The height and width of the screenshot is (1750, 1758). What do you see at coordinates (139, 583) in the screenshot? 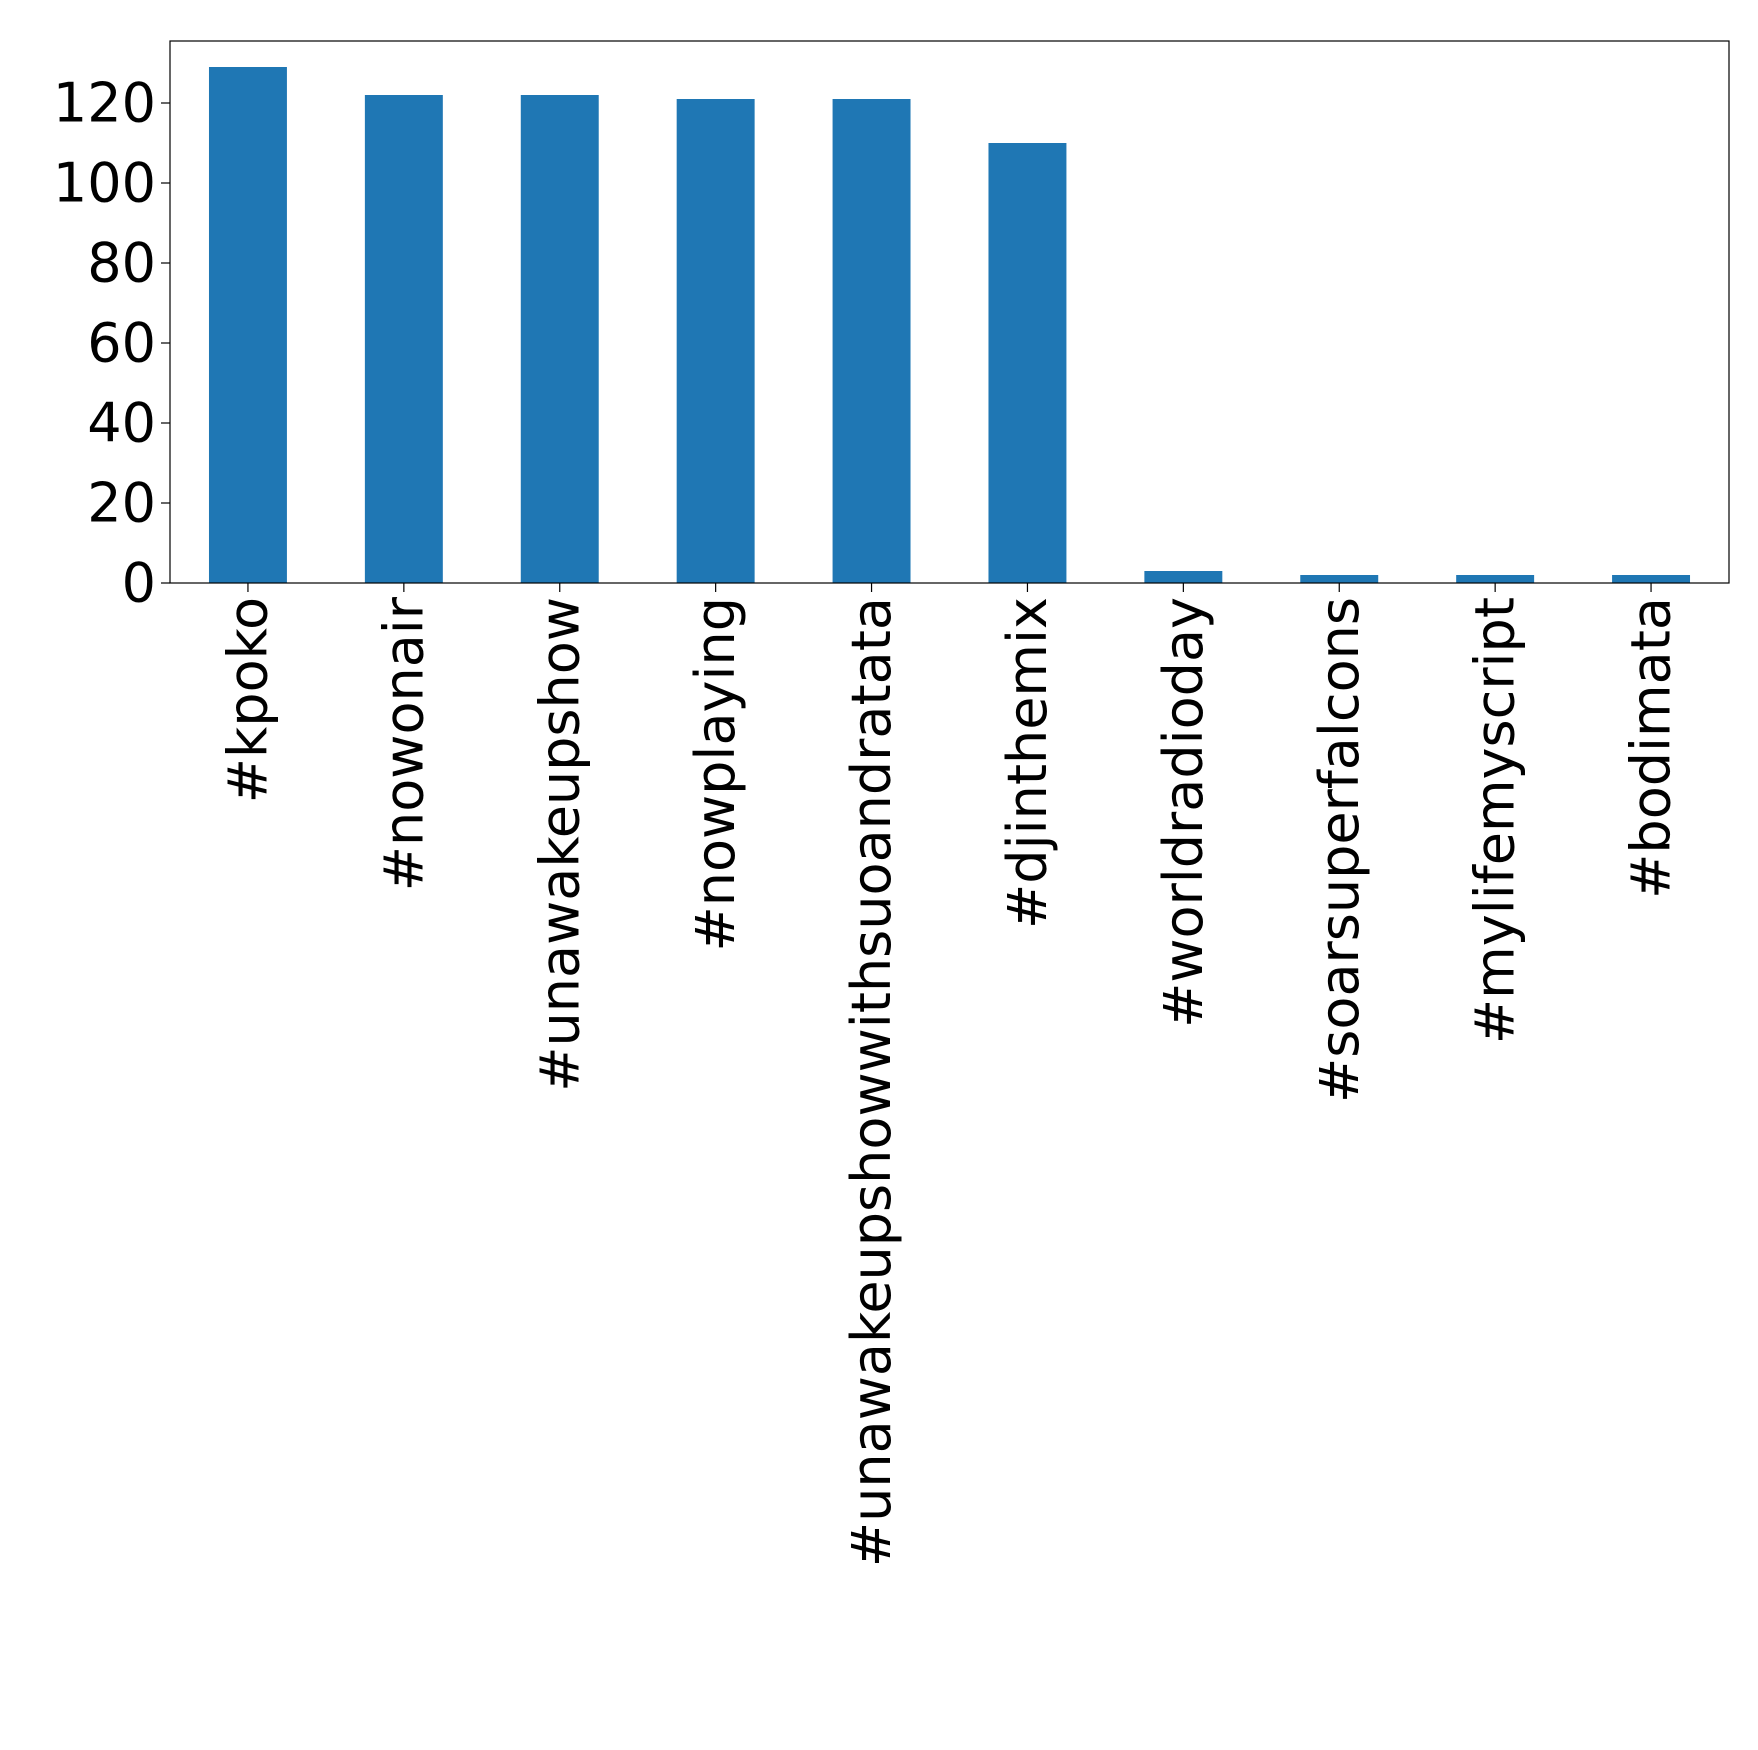
I see `y-tick-label: 0` at bounding box center [139, 583].